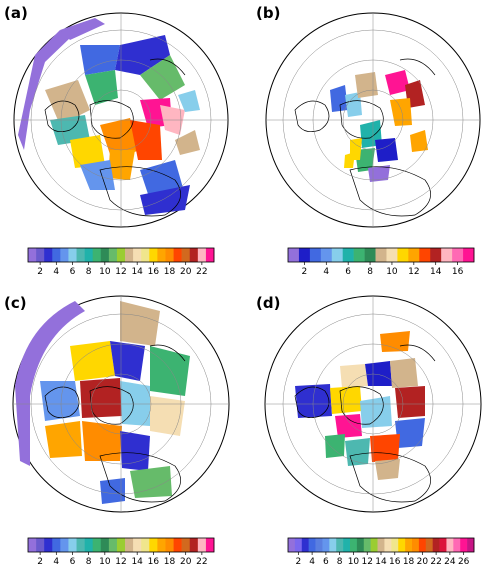 The width and height of the screenshot is (500, 572). I want to click on colorbar-border, so click(381, 255).